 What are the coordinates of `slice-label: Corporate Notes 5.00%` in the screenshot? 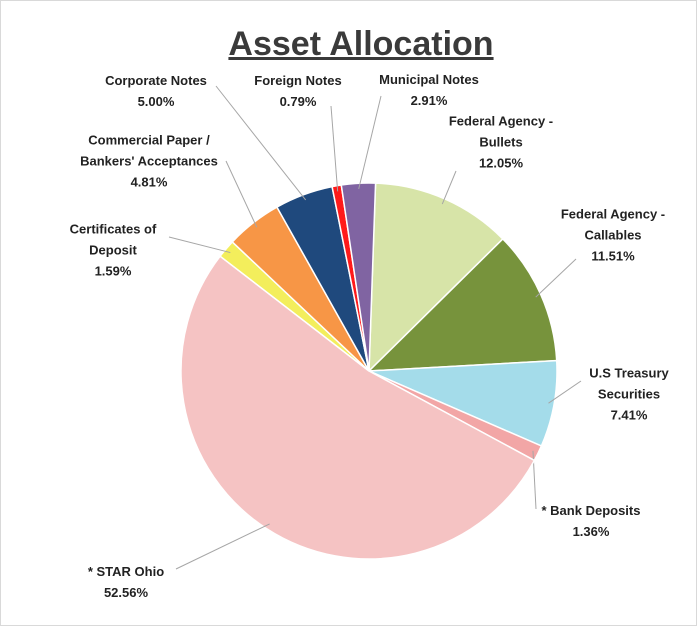 It's located at (156, 91).